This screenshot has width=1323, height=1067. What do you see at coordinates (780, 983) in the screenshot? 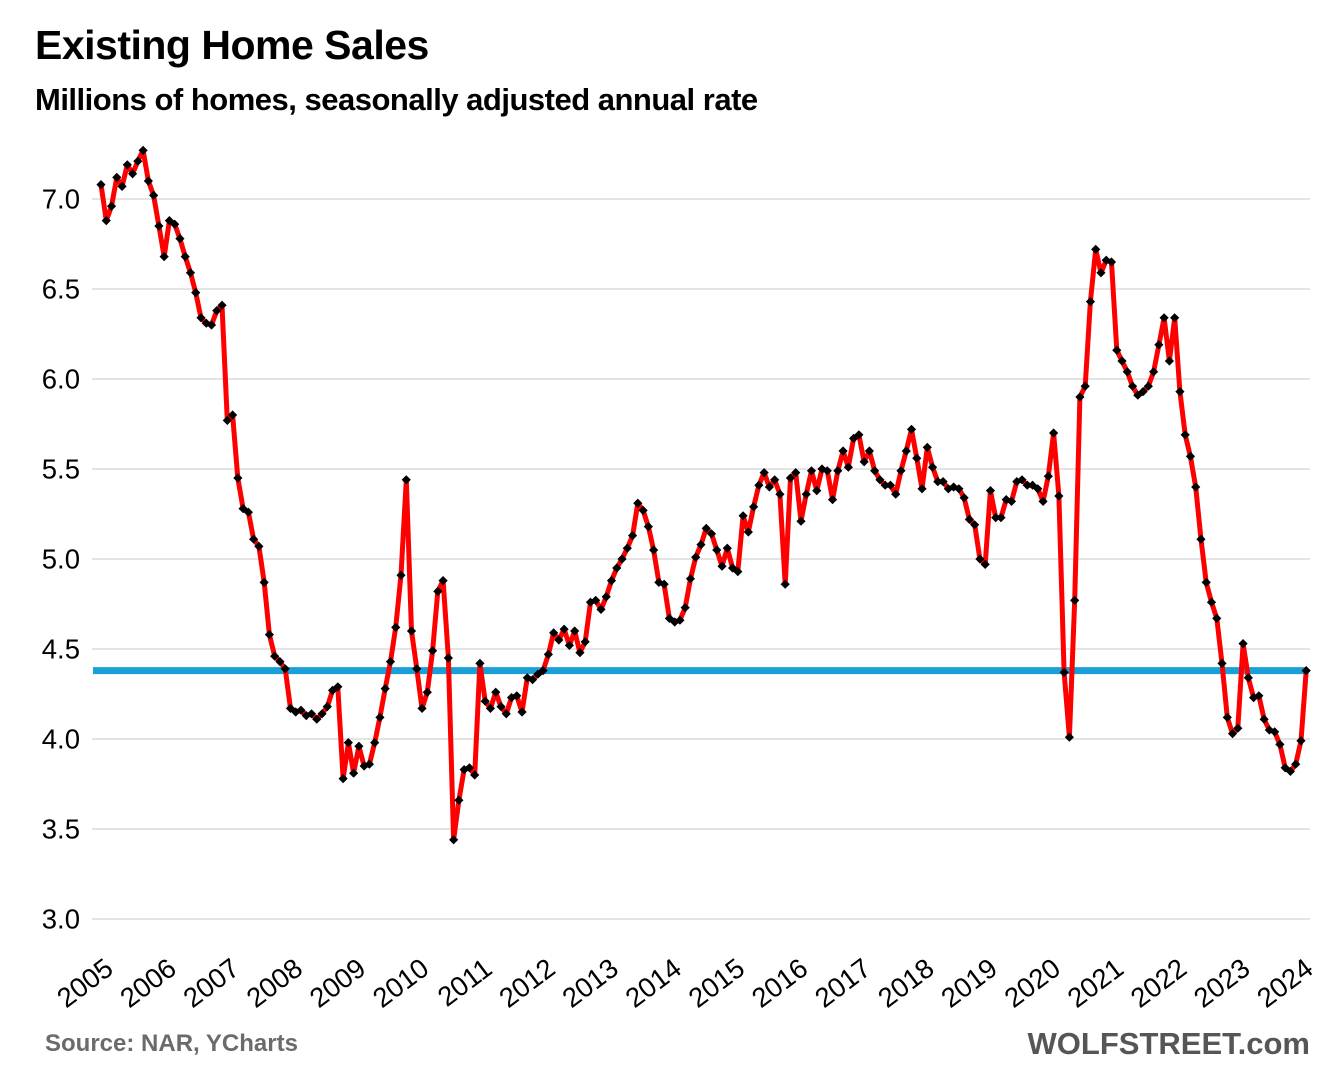
I see `svg-text: 2016` at bounding box center [780, 983].